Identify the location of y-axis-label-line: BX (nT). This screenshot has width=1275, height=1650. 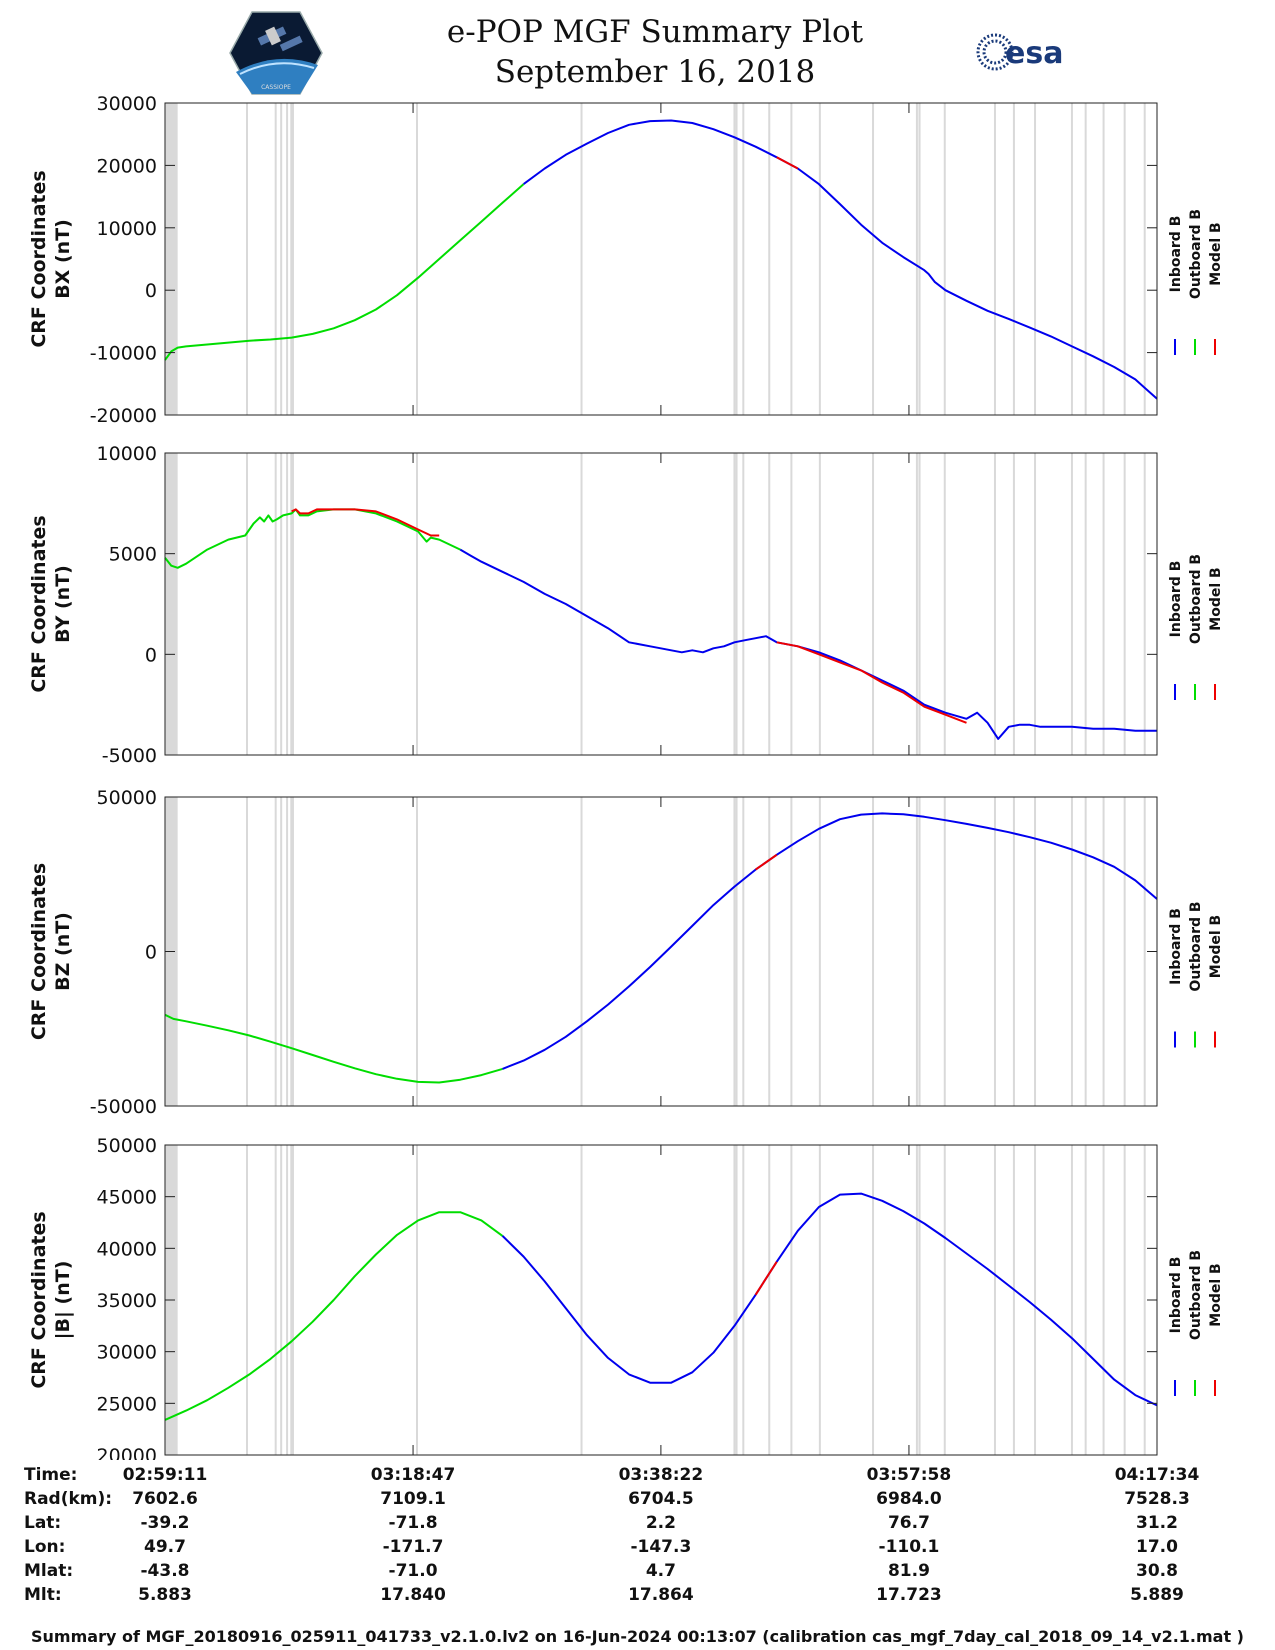
(63, 259).